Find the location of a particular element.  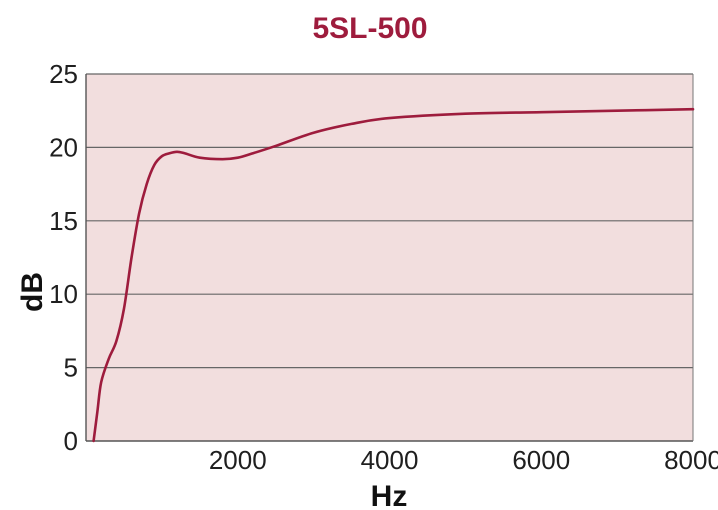

y-tick-label-25: 25 is located at coordinates (63, 74).